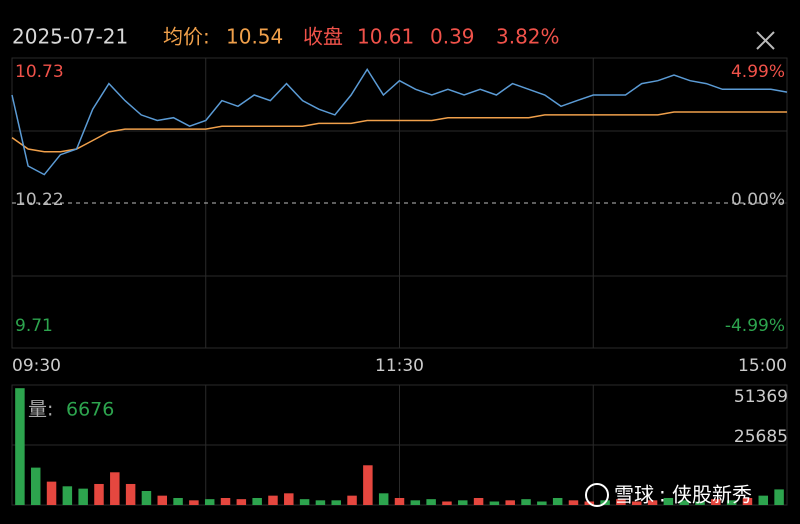 The width and height of the screenshot is (800, 524). I want to click on current-volume: 6676, so click(90, 410).